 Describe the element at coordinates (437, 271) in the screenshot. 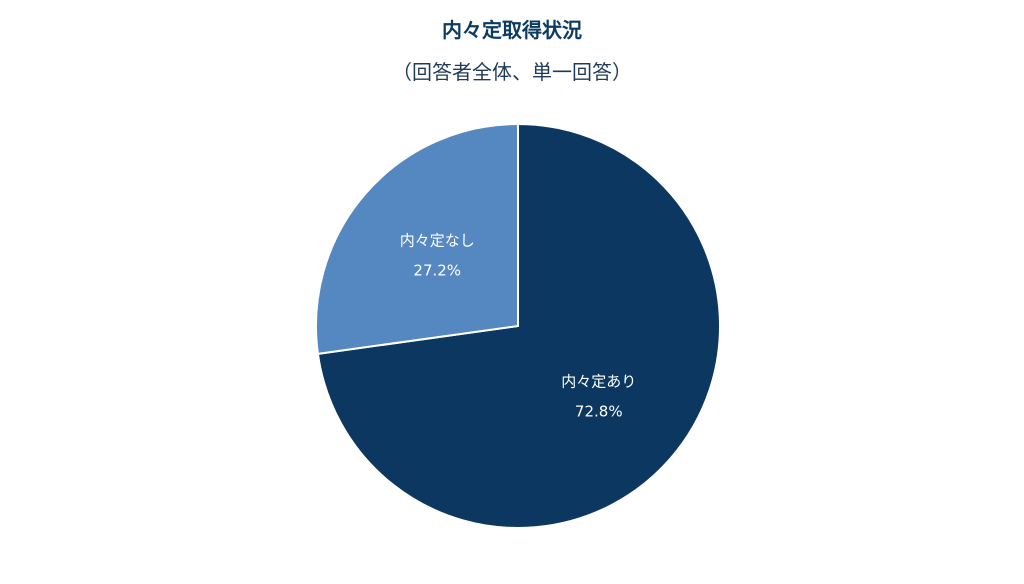

I see `slice-value-label-1: 27.2%` at that location.